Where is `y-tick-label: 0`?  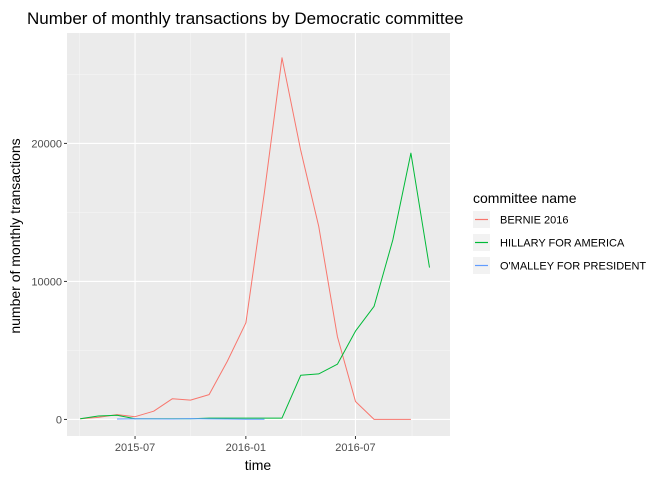 y-tick-label: 0 is located at coordinates (59, 420).